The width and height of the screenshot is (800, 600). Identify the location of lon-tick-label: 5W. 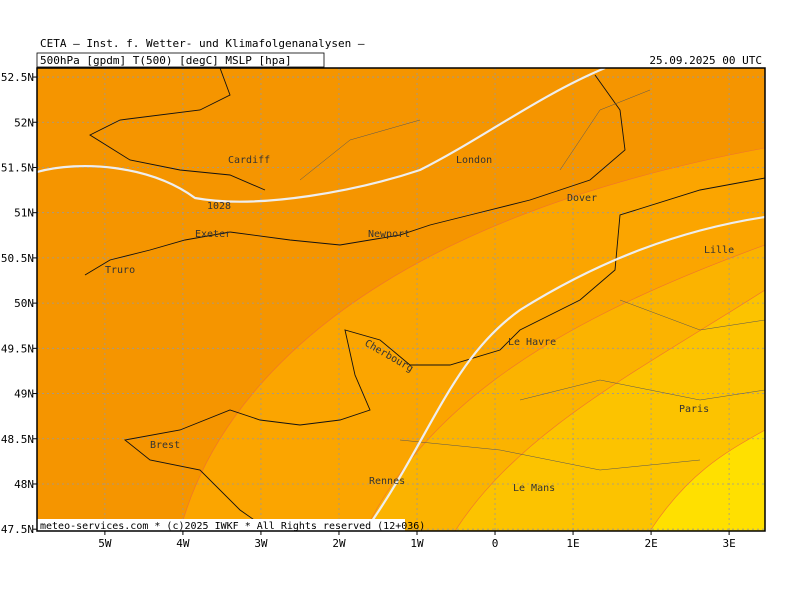
(105, 543).